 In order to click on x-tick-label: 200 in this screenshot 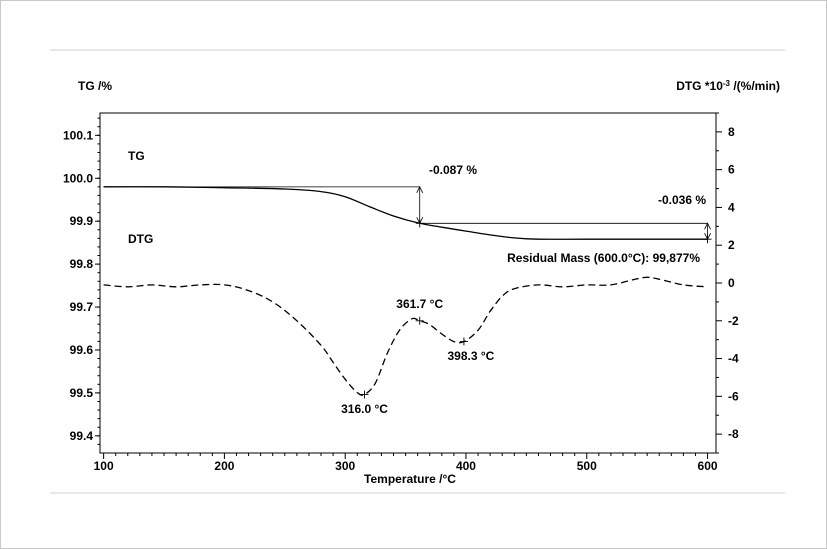, I will do `click(224, 466)`.